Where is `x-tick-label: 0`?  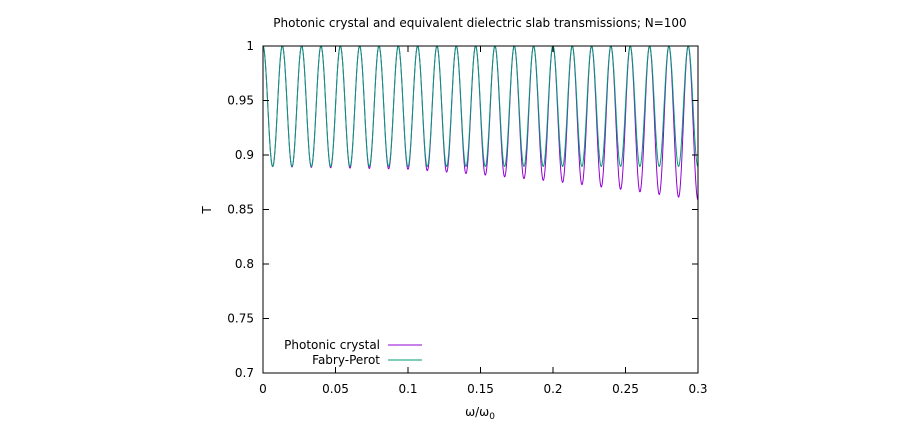
x-tick-label: 0 is located at coordinates (263, 389).